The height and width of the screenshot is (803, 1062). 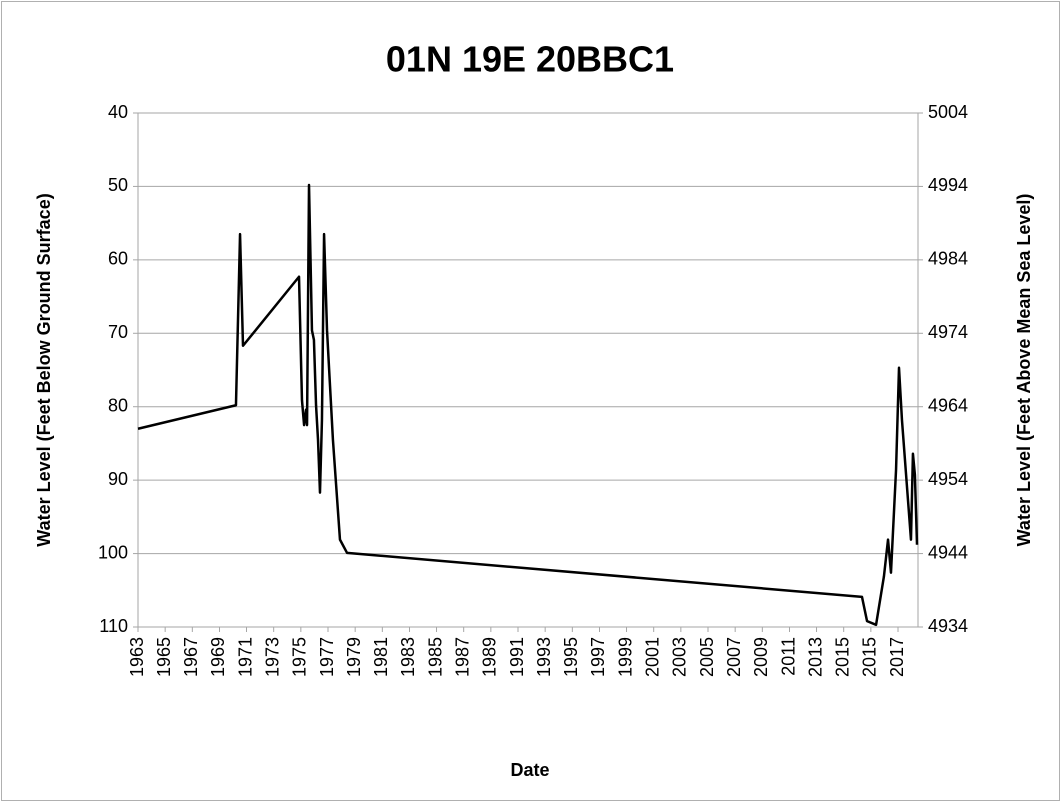 I want to click on y-axis-title: Water Level (Feet Below Ground Surface), so click(x=44, y=369).